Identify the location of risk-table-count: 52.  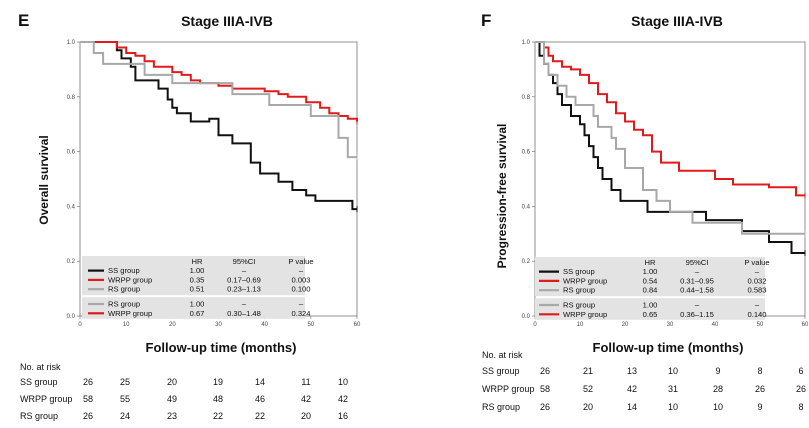
(588, 389).